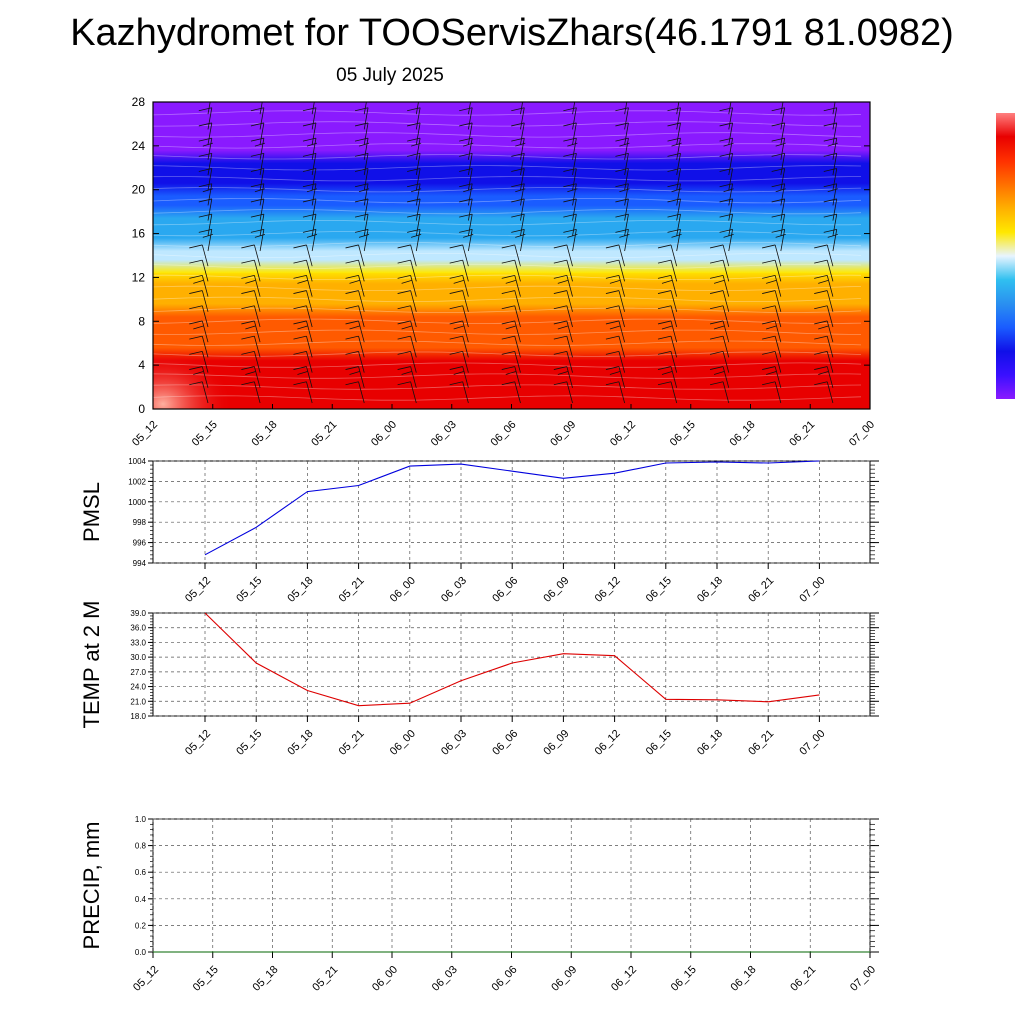 The height and width of the screenshot is (1024, 1024). Describe the element at coordinates (511, 381) in the screenshot. I see `heatmap-band` at that location.